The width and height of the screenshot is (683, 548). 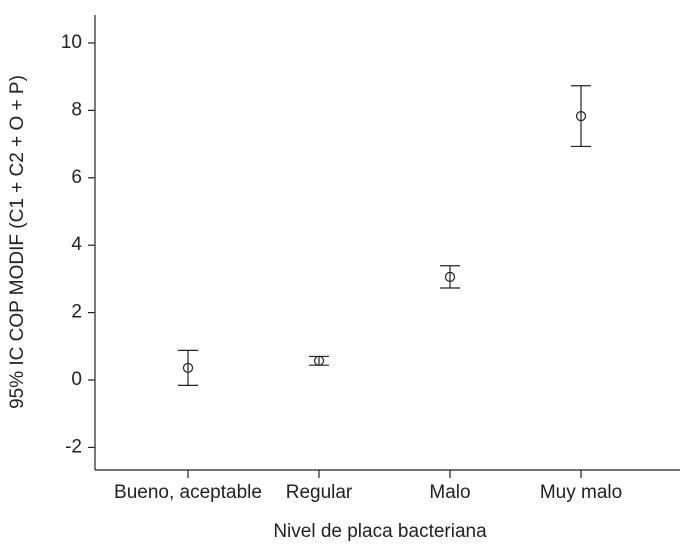 I want to click on y-tick-label: 10, so click(x=71, y=42).